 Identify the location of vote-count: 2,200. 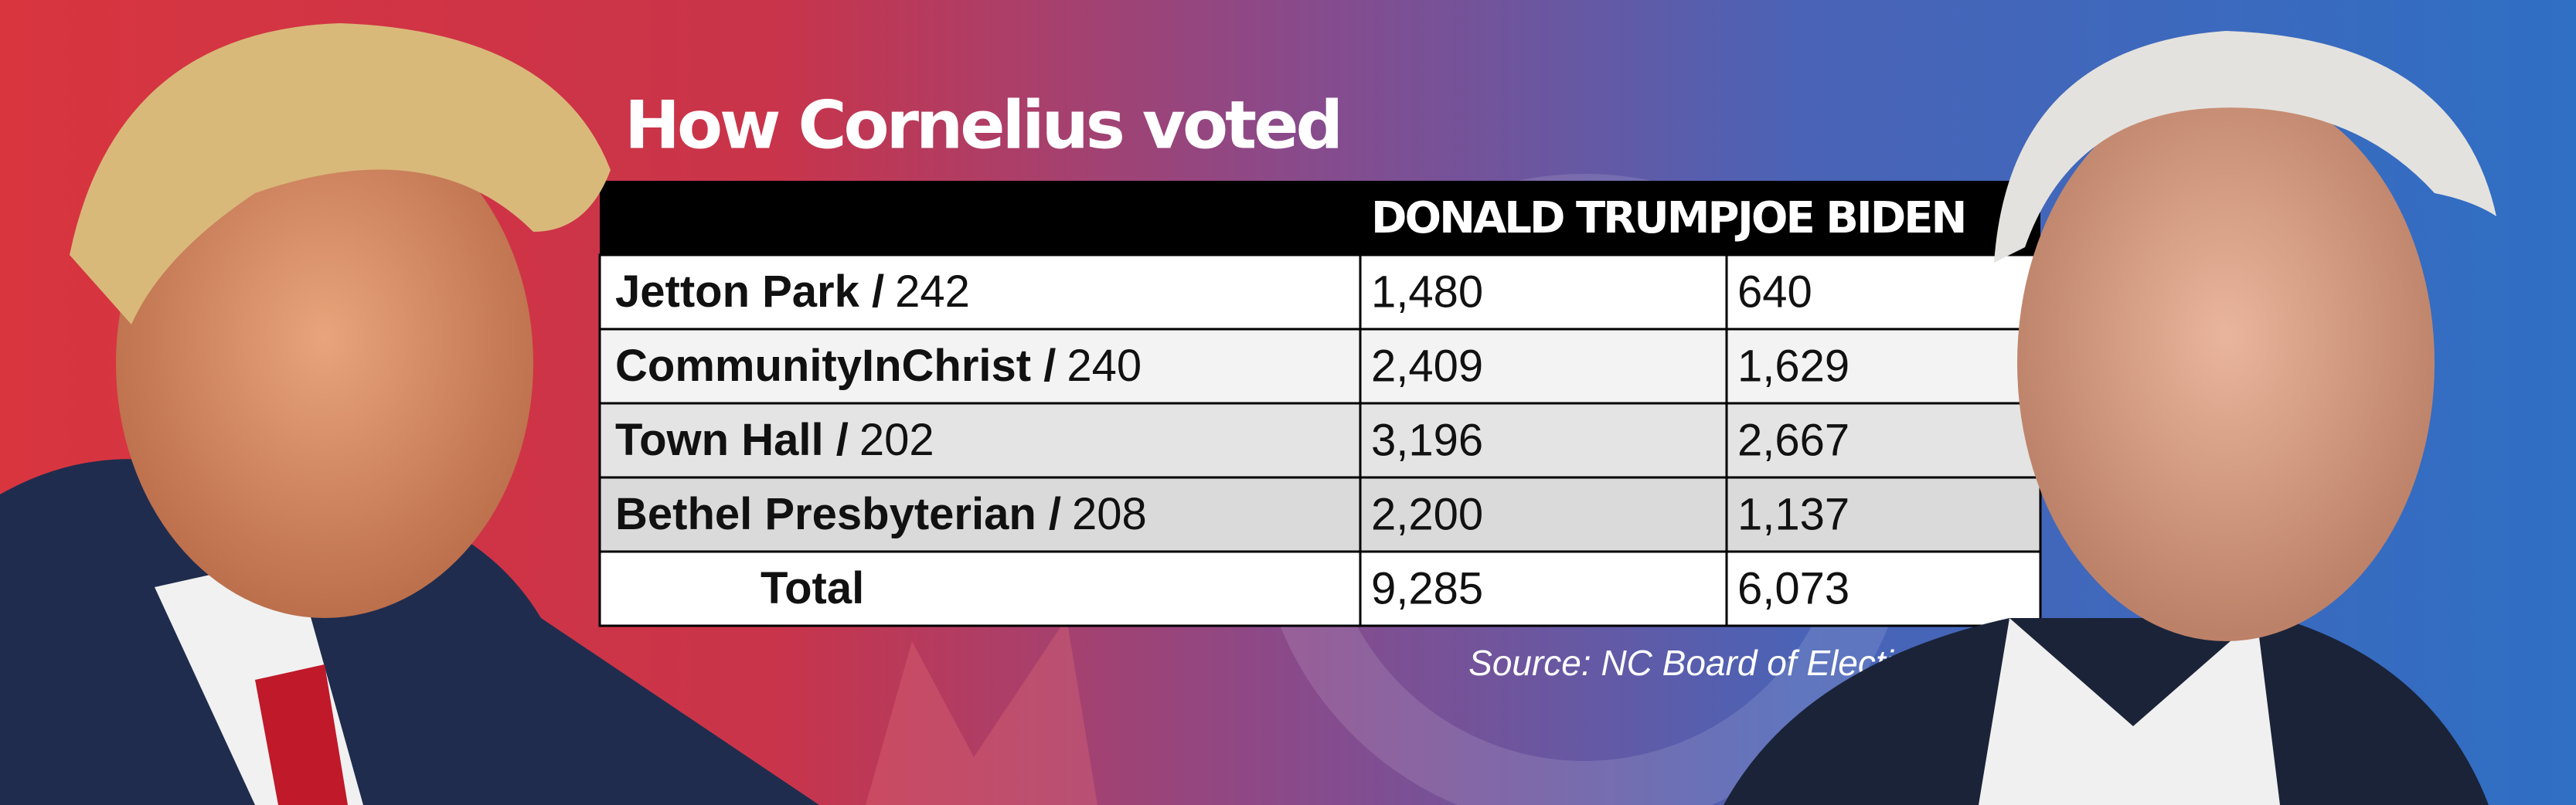
(1427, 514).